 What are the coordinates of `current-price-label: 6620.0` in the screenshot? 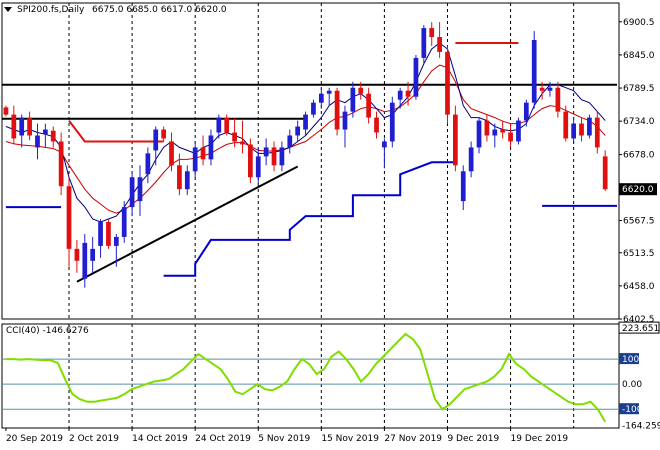 It's located at (638, 190).